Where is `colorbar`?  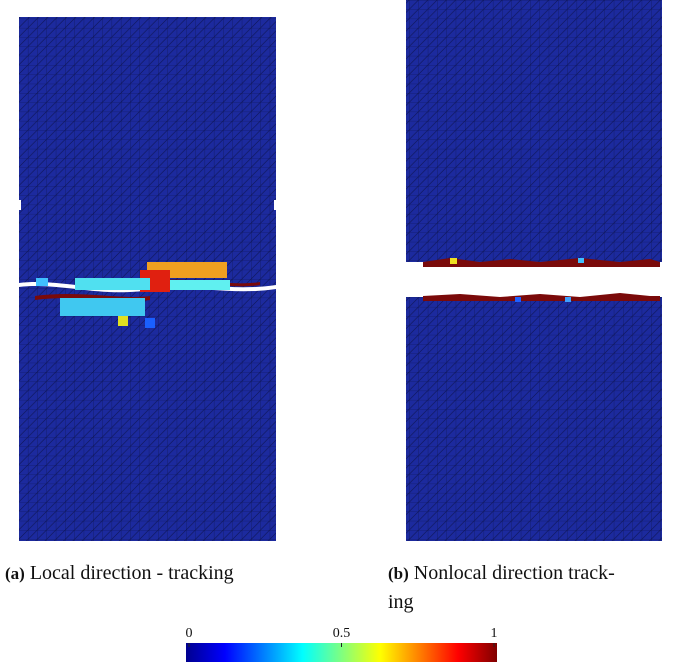
colorbar is located at coordinates (341, 652).